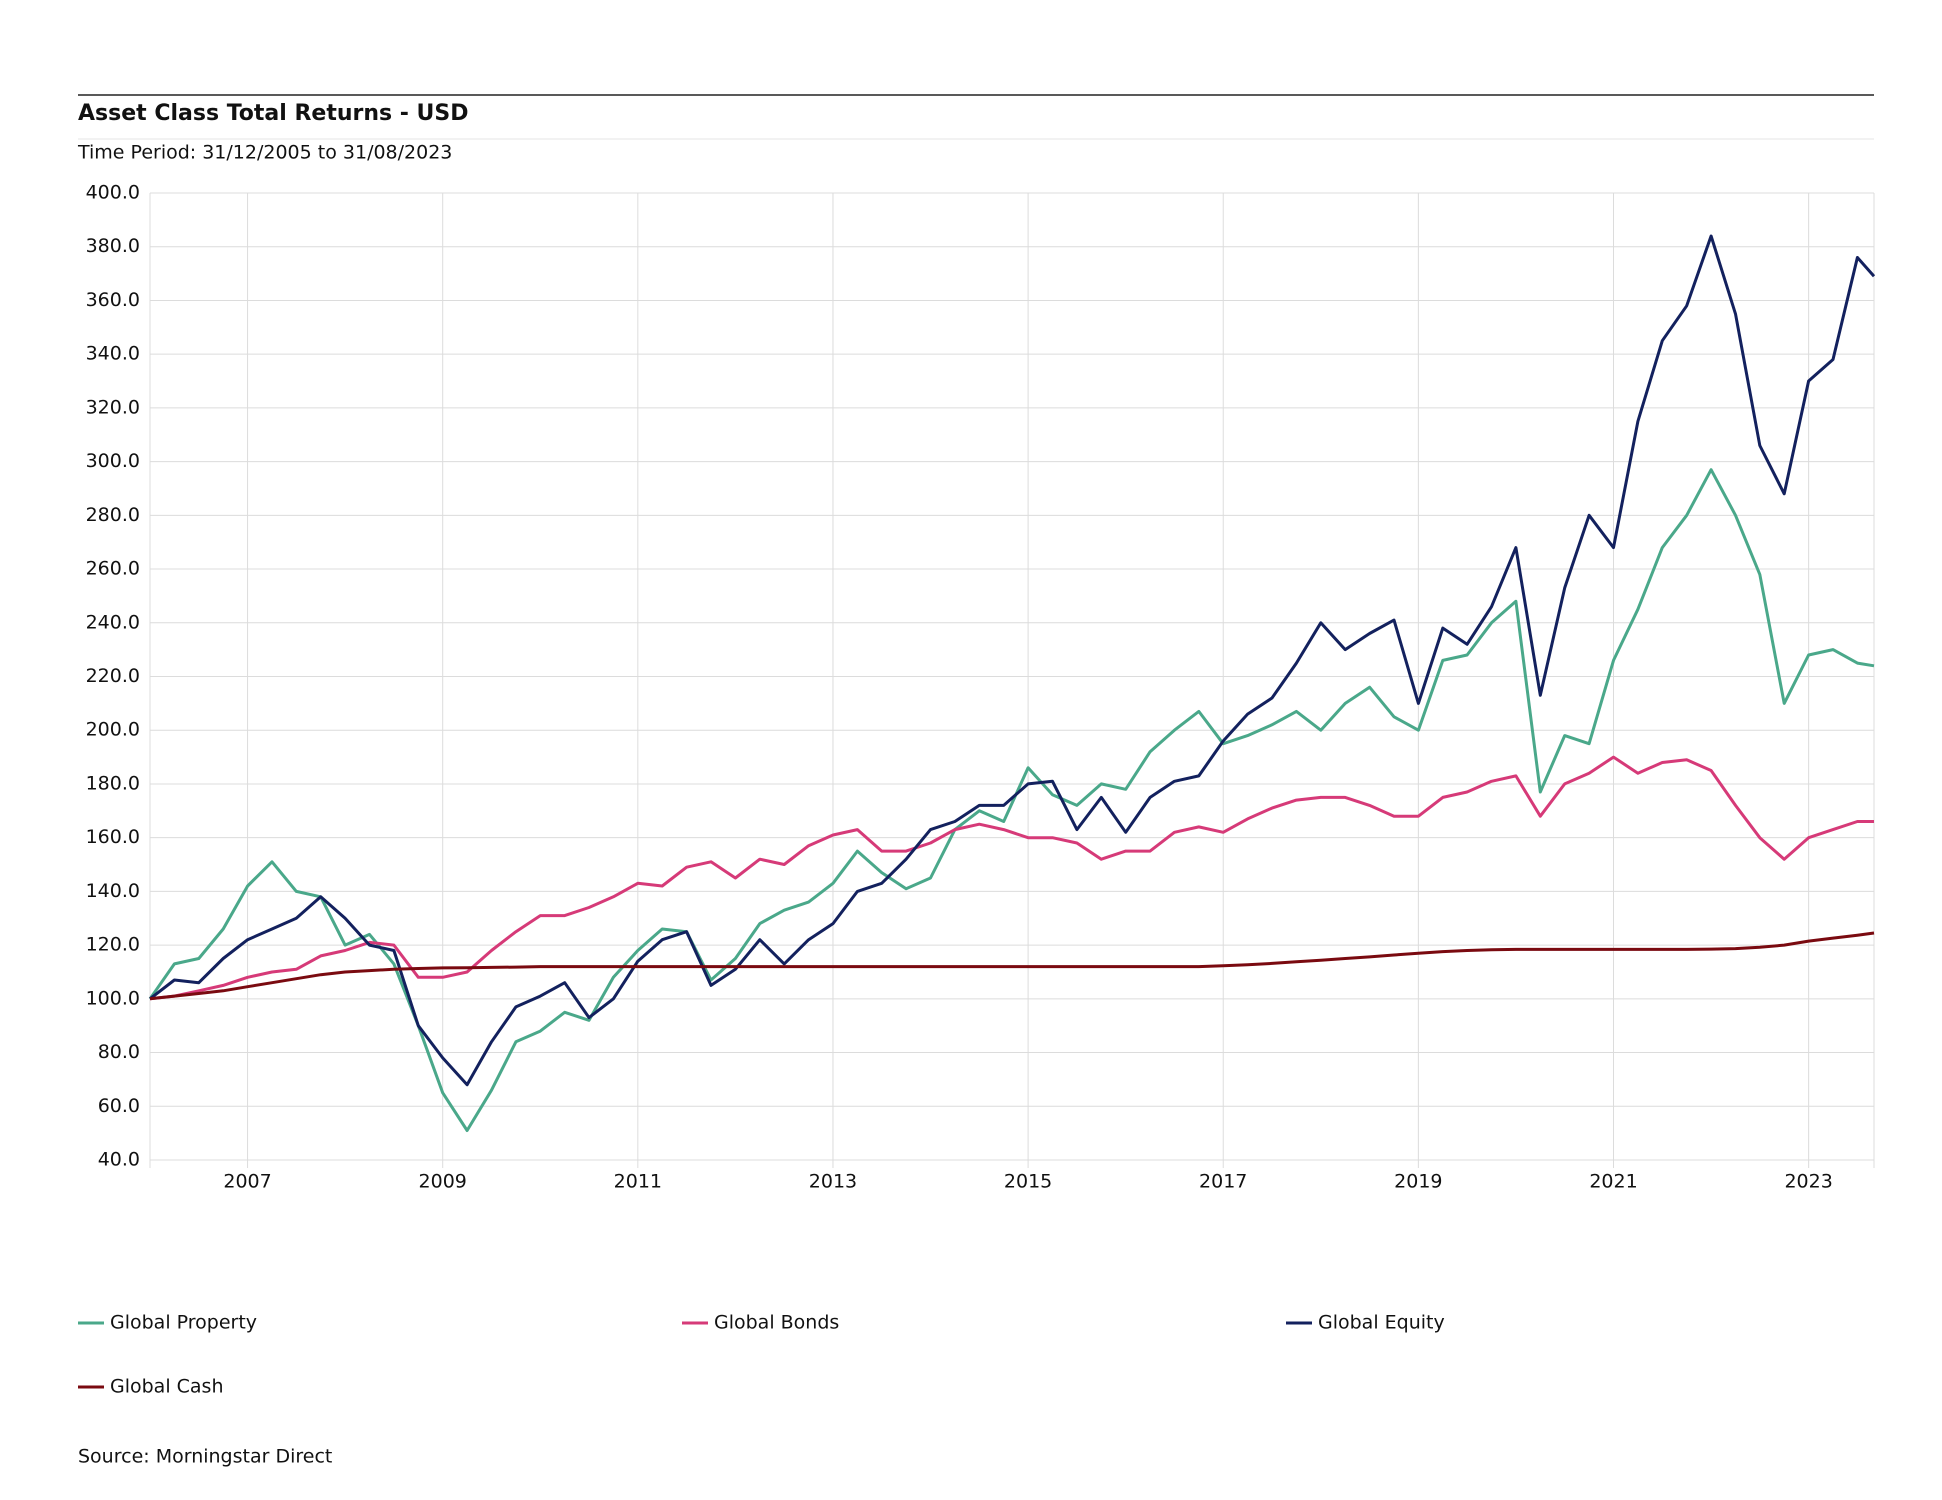 Image resolution: width=1942 pixels, height=1500 pixels. I want to click on y-tick-label: 300.0, so click(113, 461).